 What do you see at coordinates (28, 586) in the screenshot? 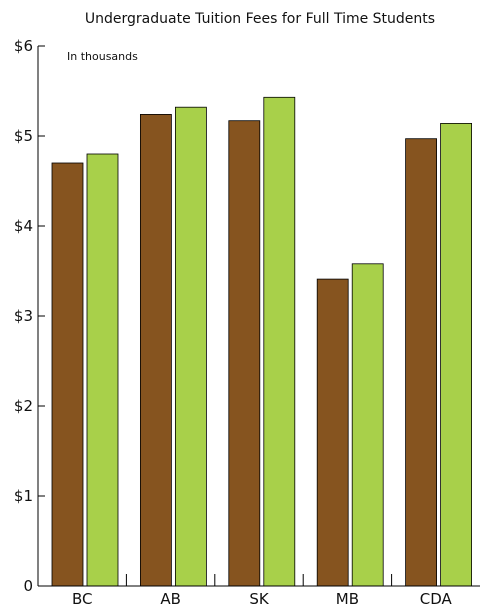
I see `y-tick-label: 0` at bounding box center [28, 586].